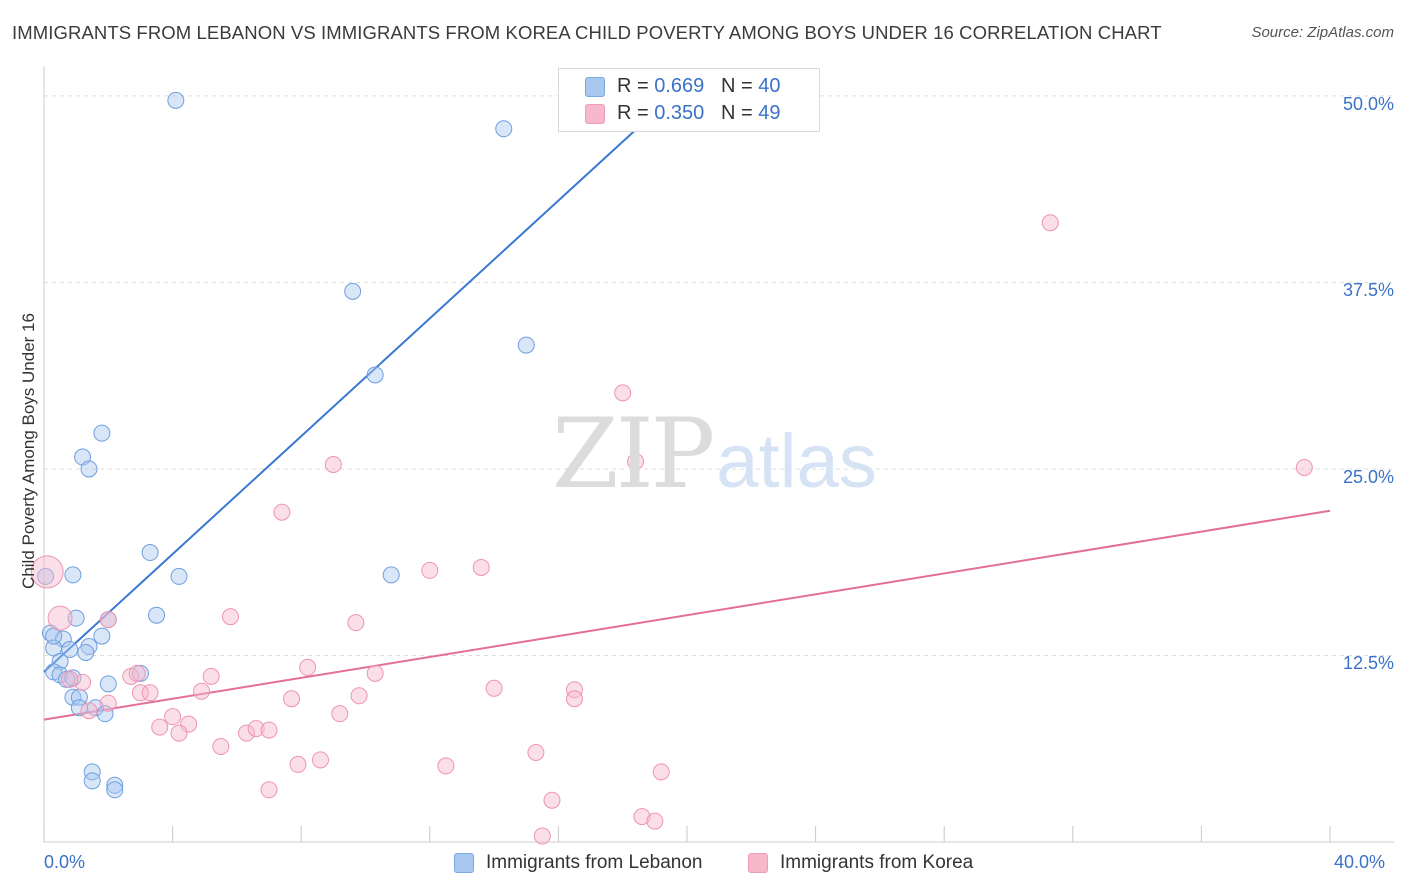 The image size is (1406, 892). I want to click on source-label: Source: ZipAtlas.com, so click(1322, 32).